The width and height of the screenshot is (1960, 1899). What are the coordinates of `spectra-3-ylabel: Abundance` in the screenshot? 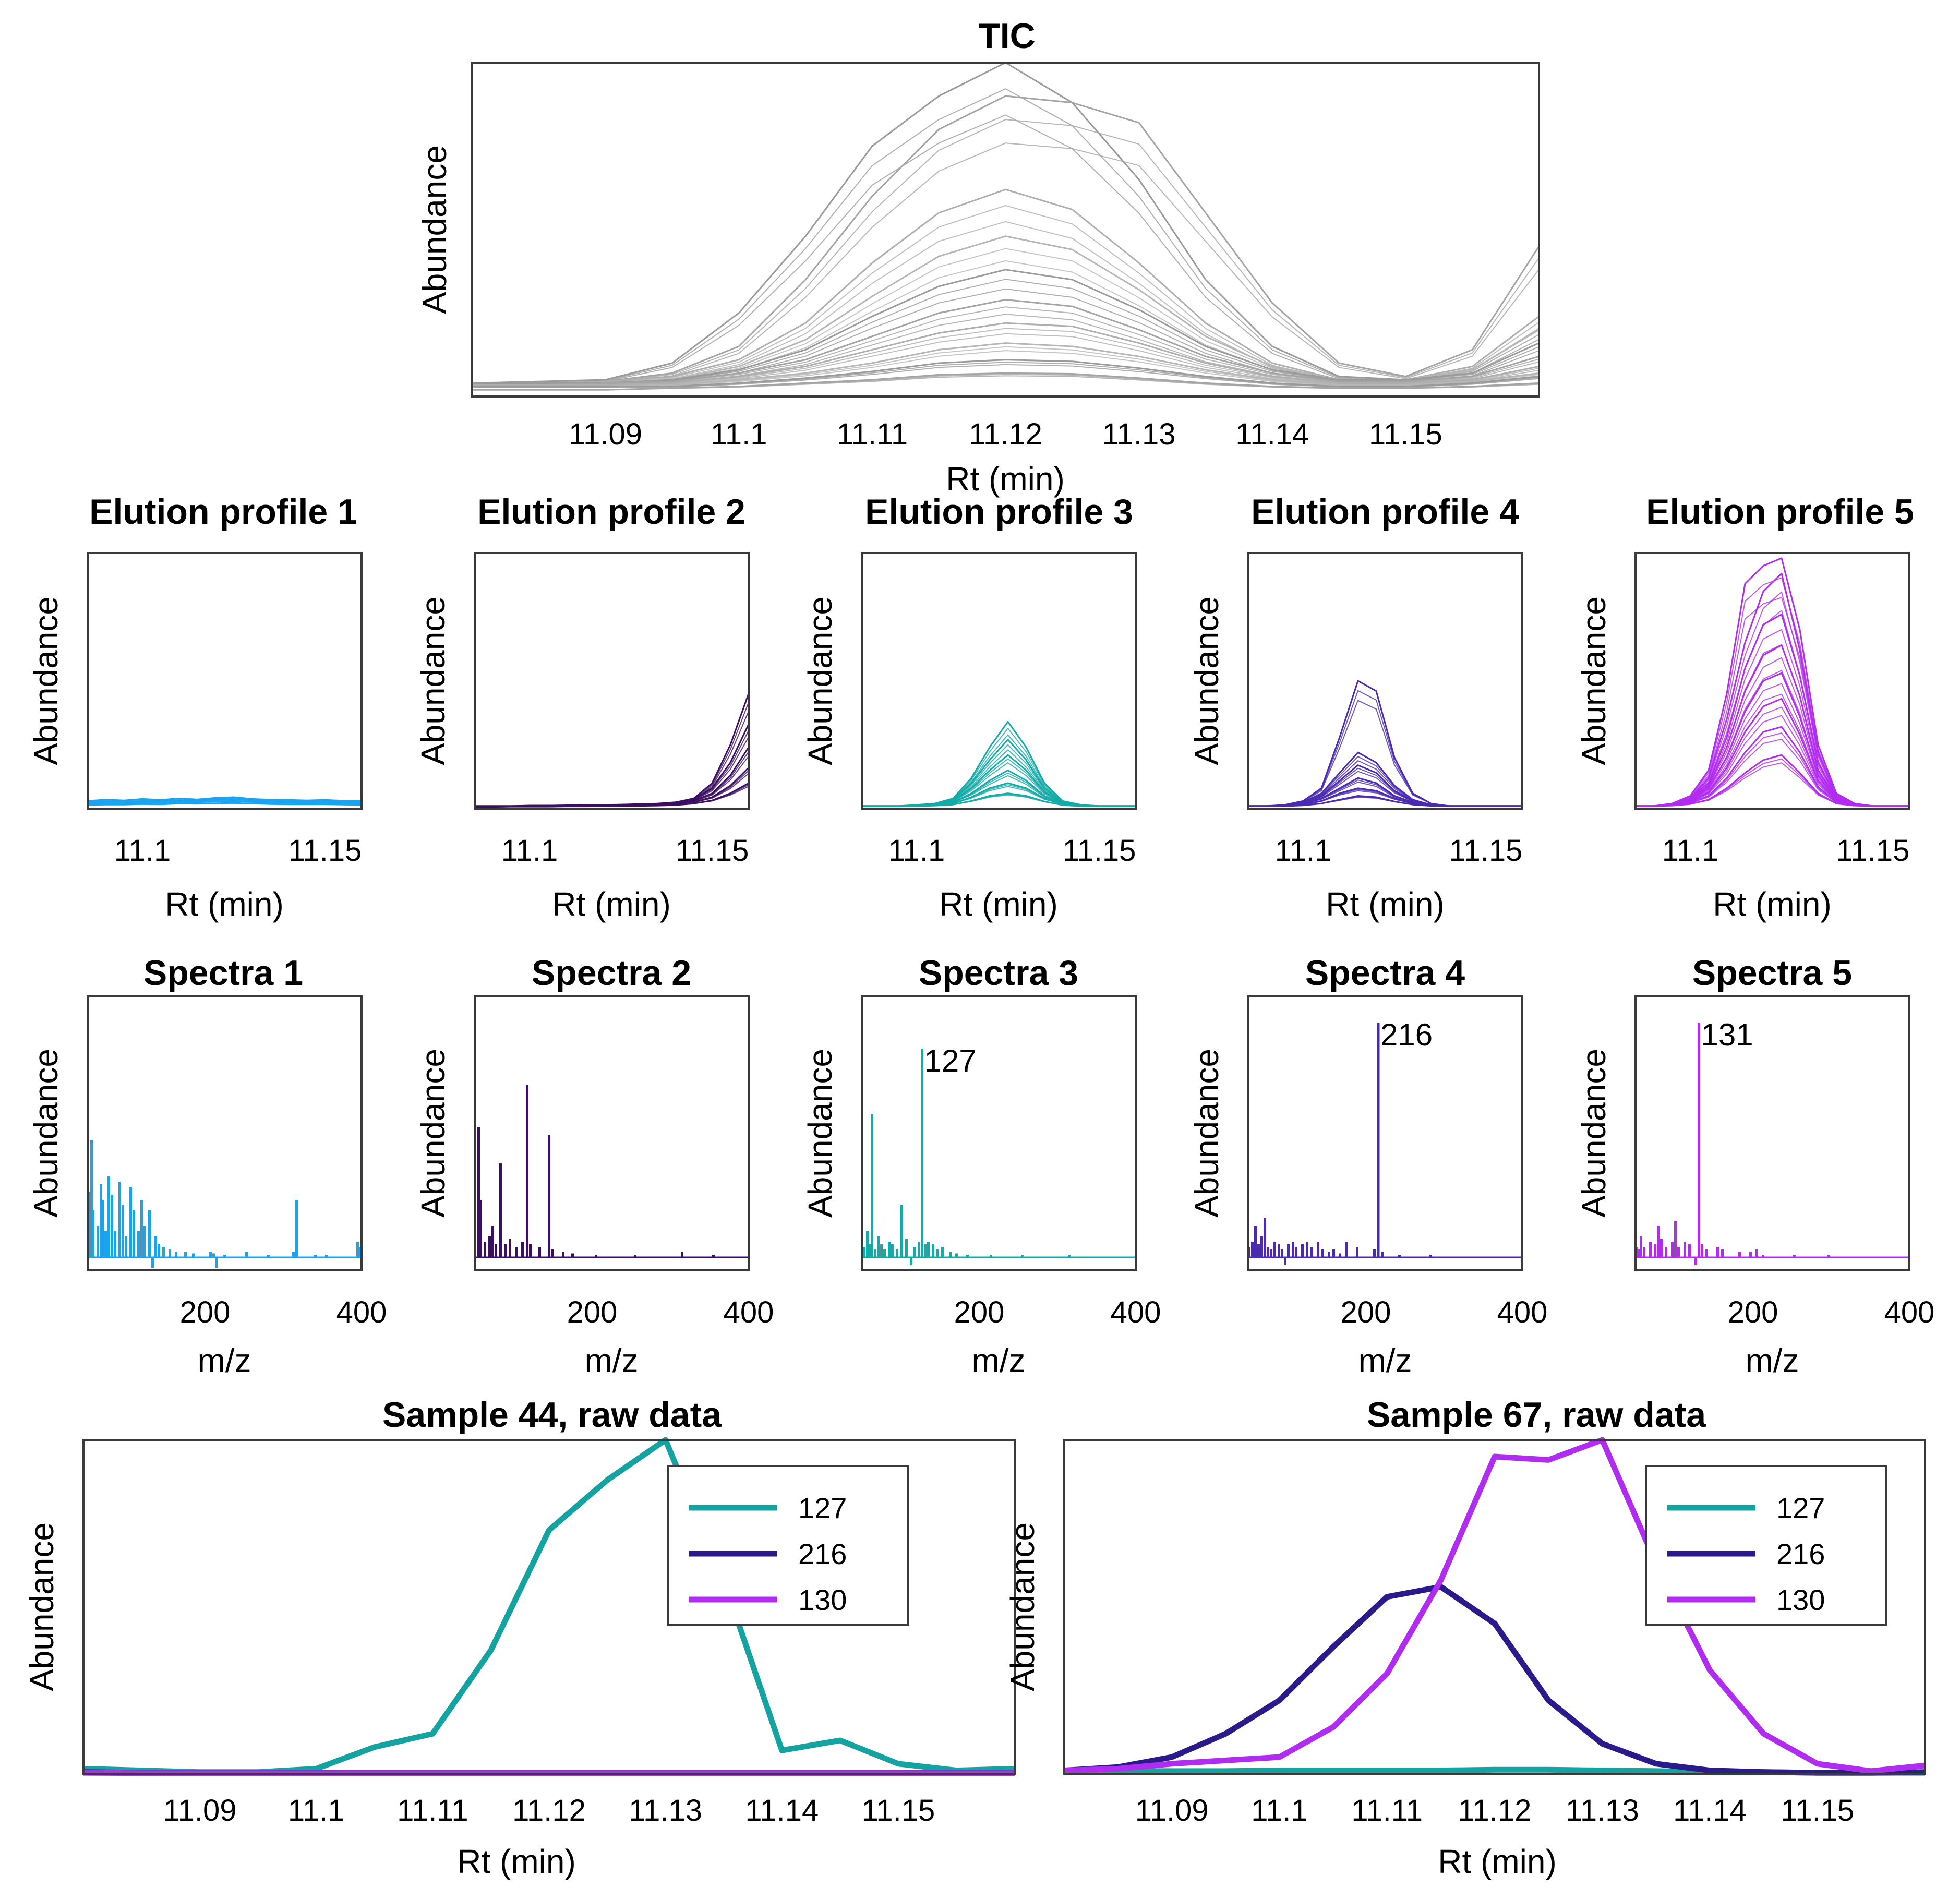 It's located at (820, 1133).